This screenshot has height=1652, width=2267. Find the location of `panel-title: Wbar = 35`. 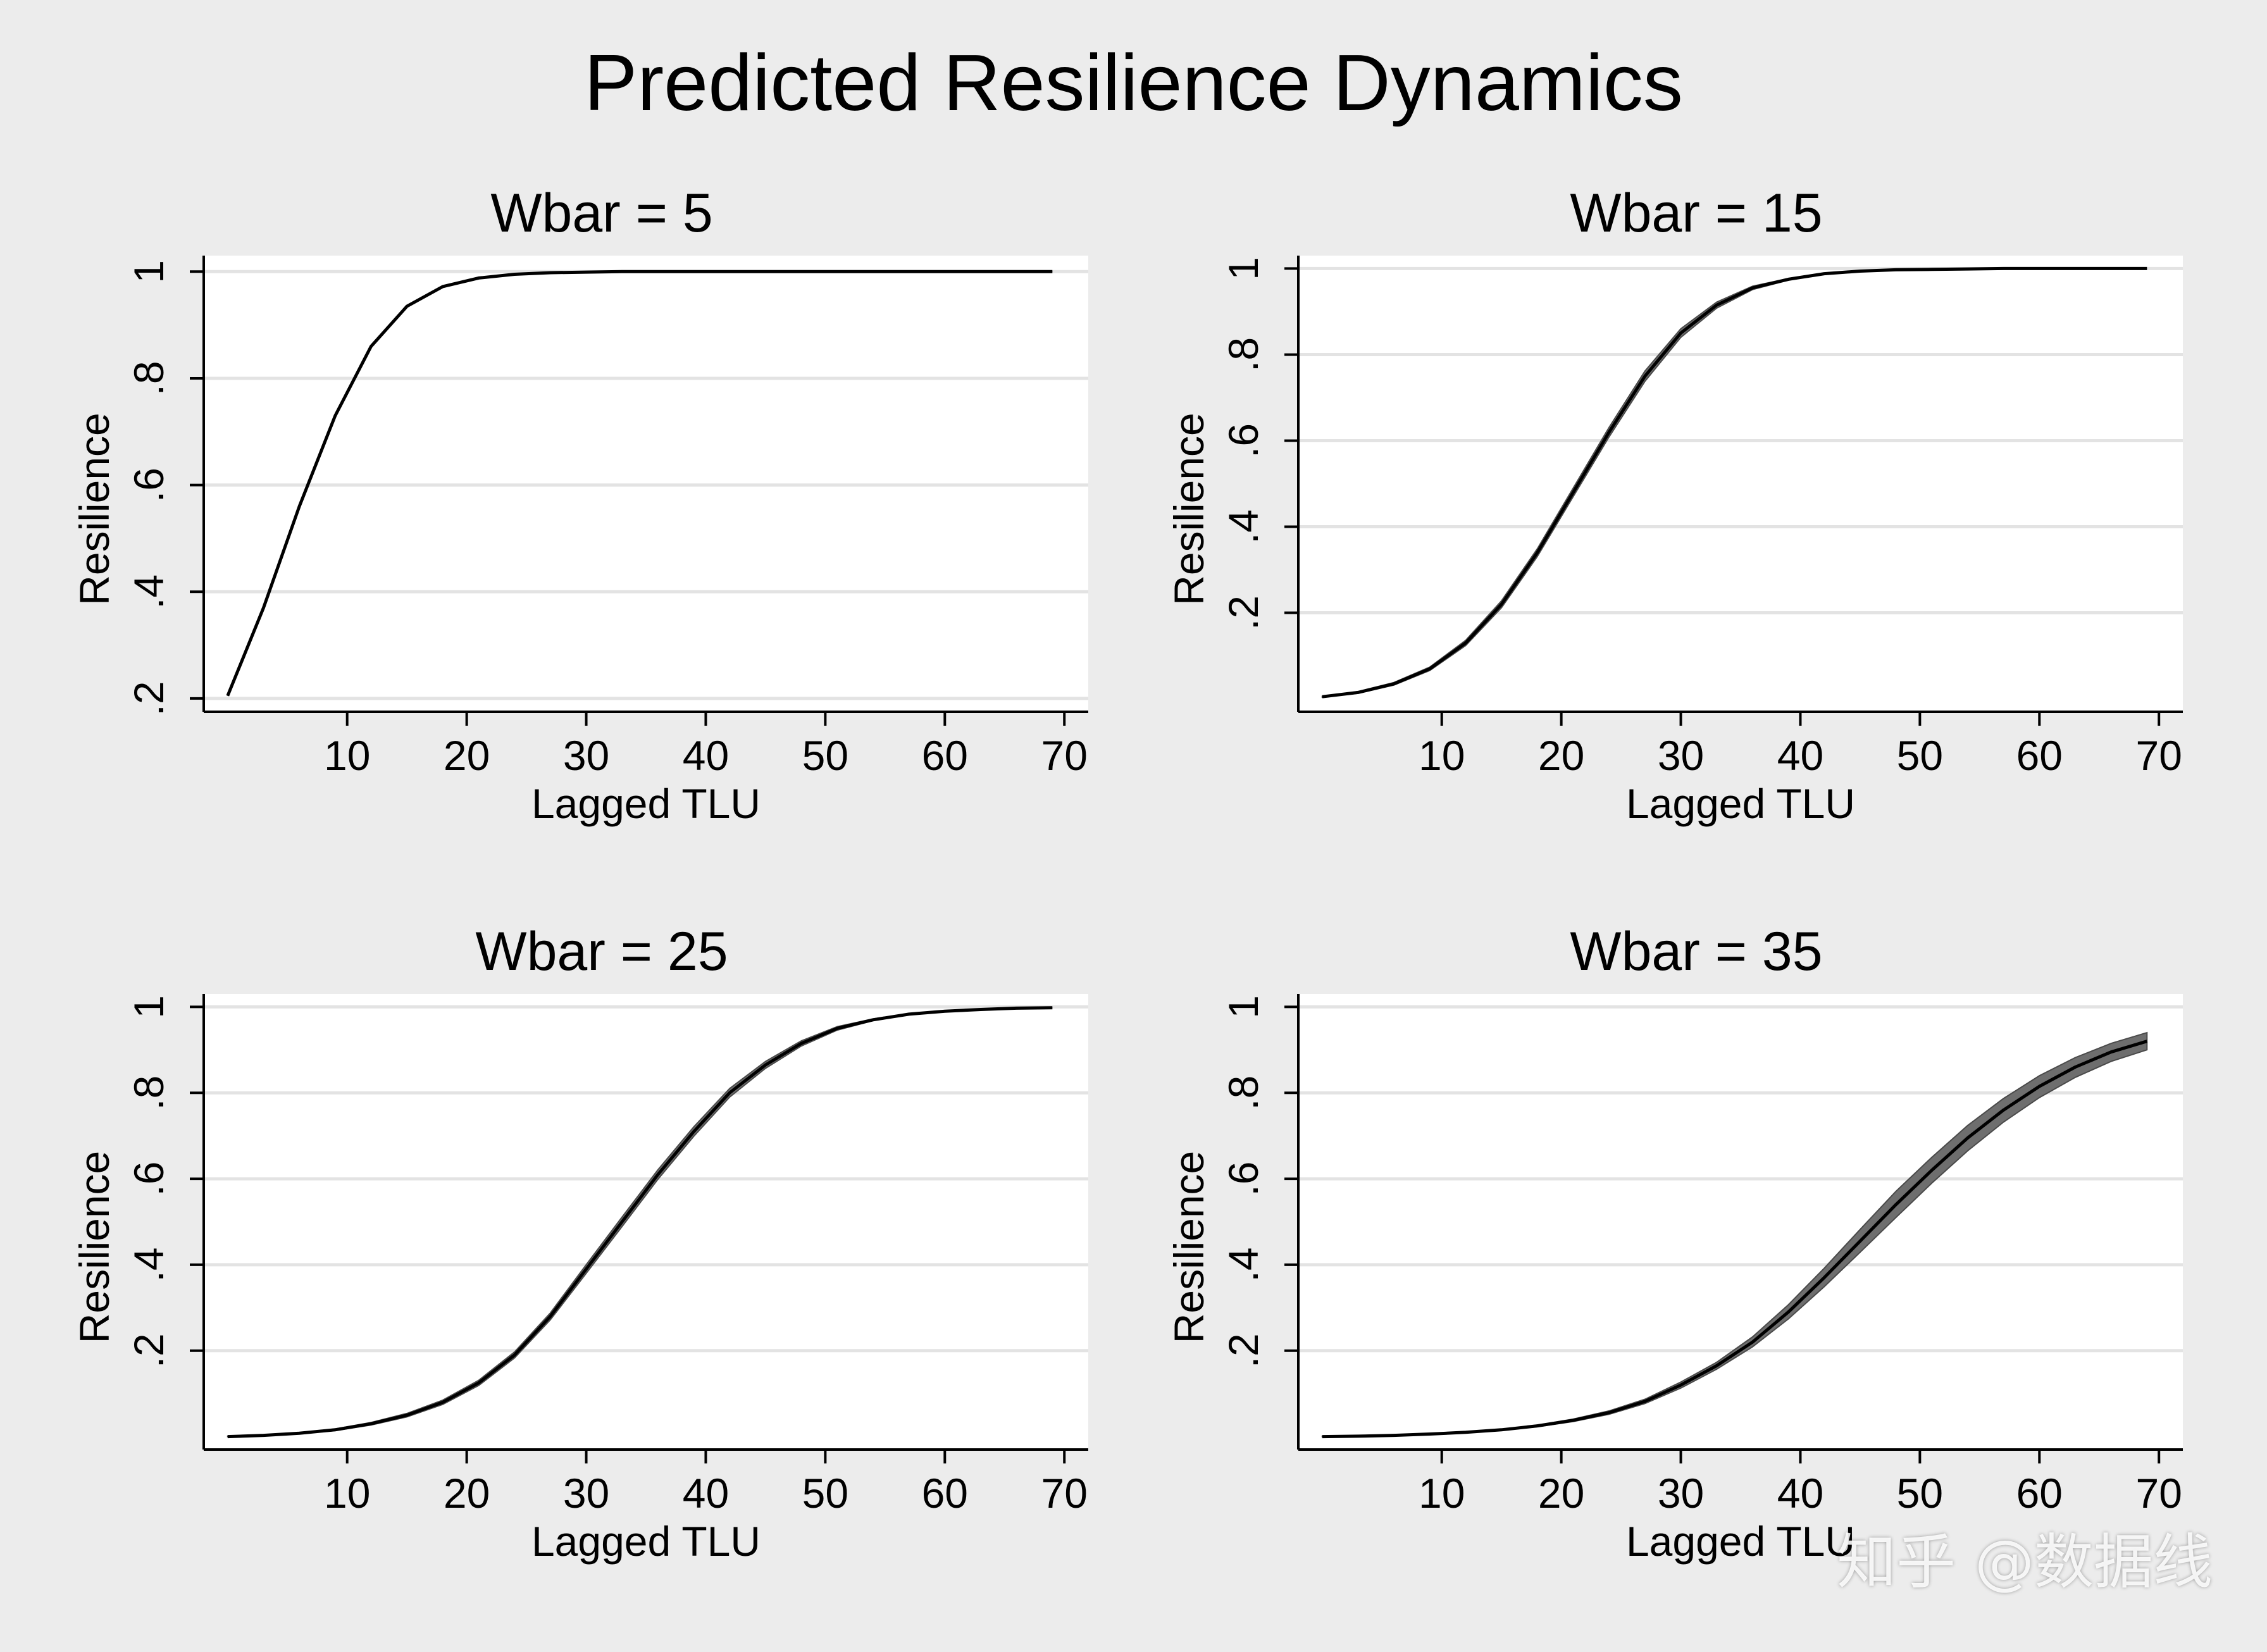

panel-title: Wbar = 35 is located at coordinates (1696, 951).